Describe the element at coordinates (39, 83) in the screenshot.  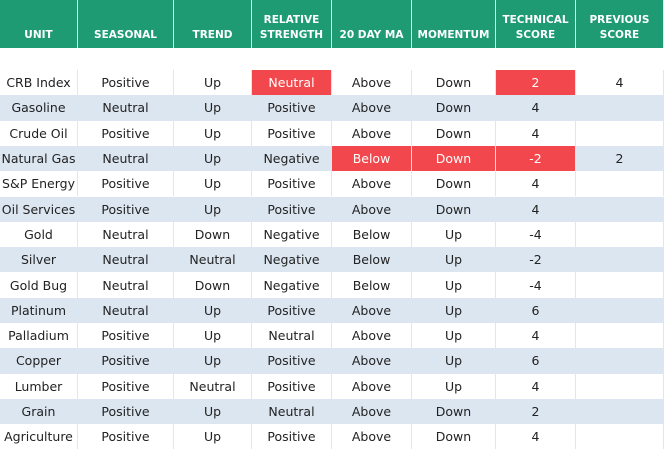
I see `table-cell: CRB Index` at that location.